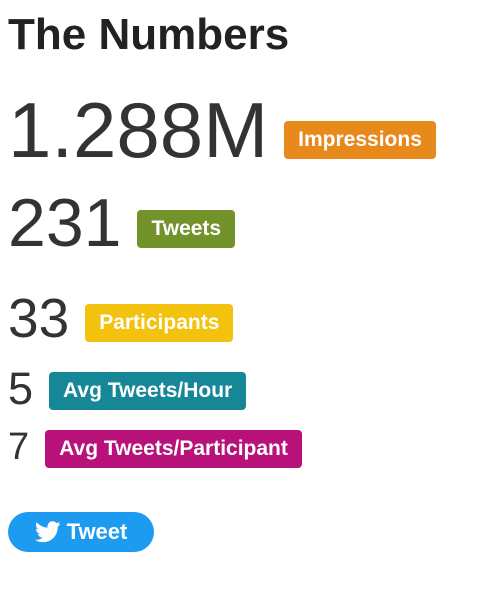 The width and height of the screenshot is (480, 590). Describe the element at coordinates (159, 323) in the screenshot. I see `participants-badge: Participants` at that location.